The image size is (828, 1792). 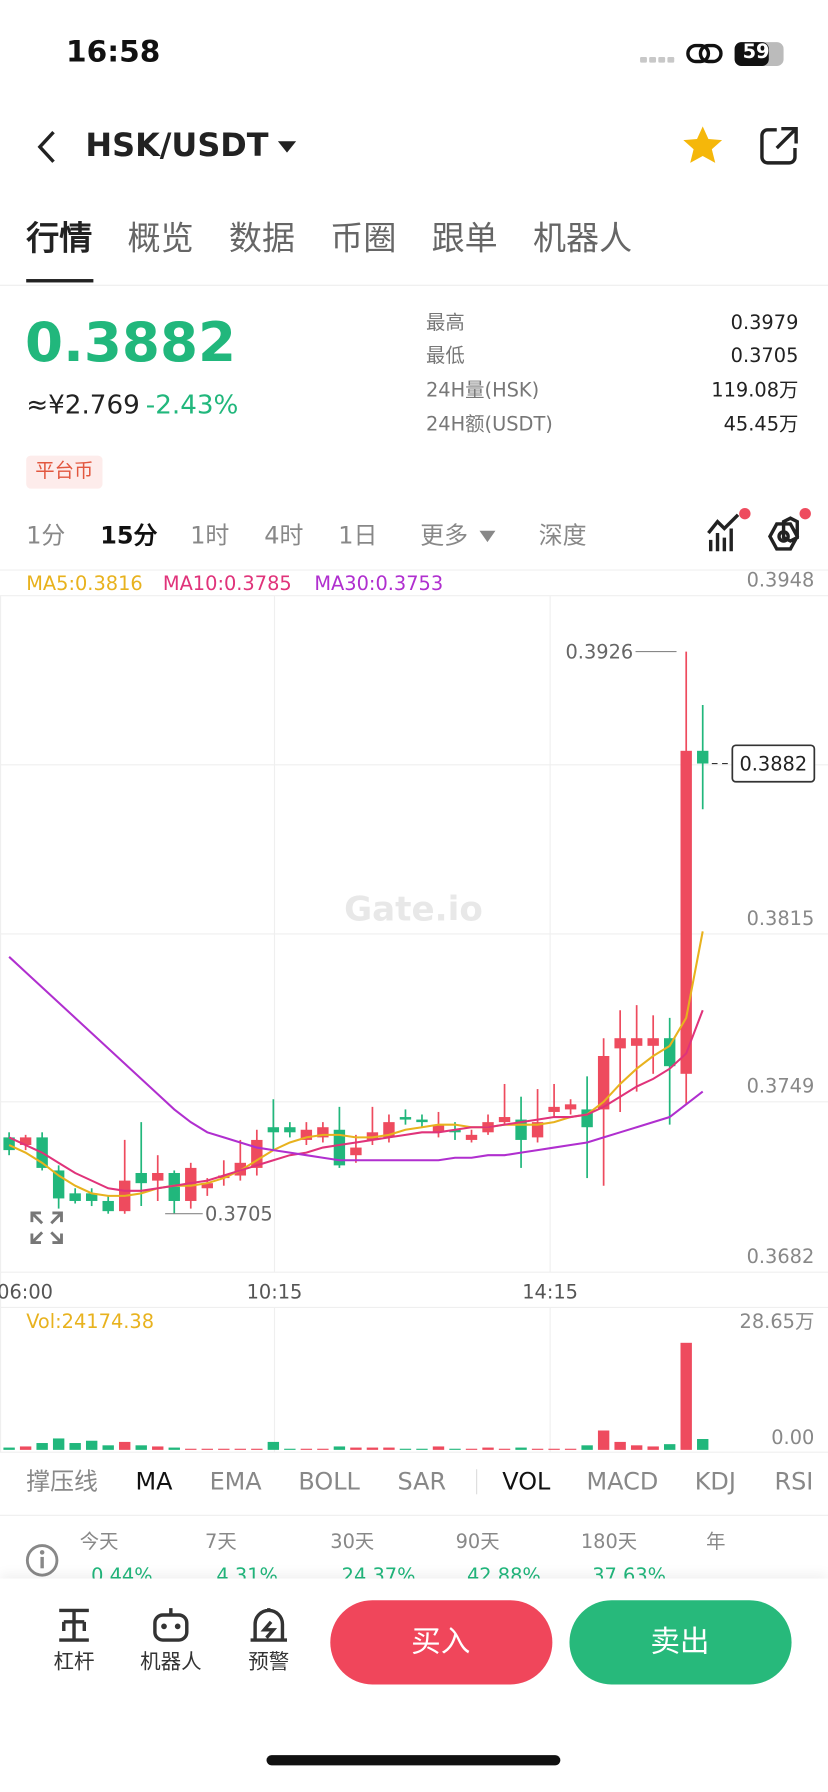 What do you see at coordinates (171, 1662) in the screenshot?
I see `tool-label: 机器人` at bounding box center [171, 1662].